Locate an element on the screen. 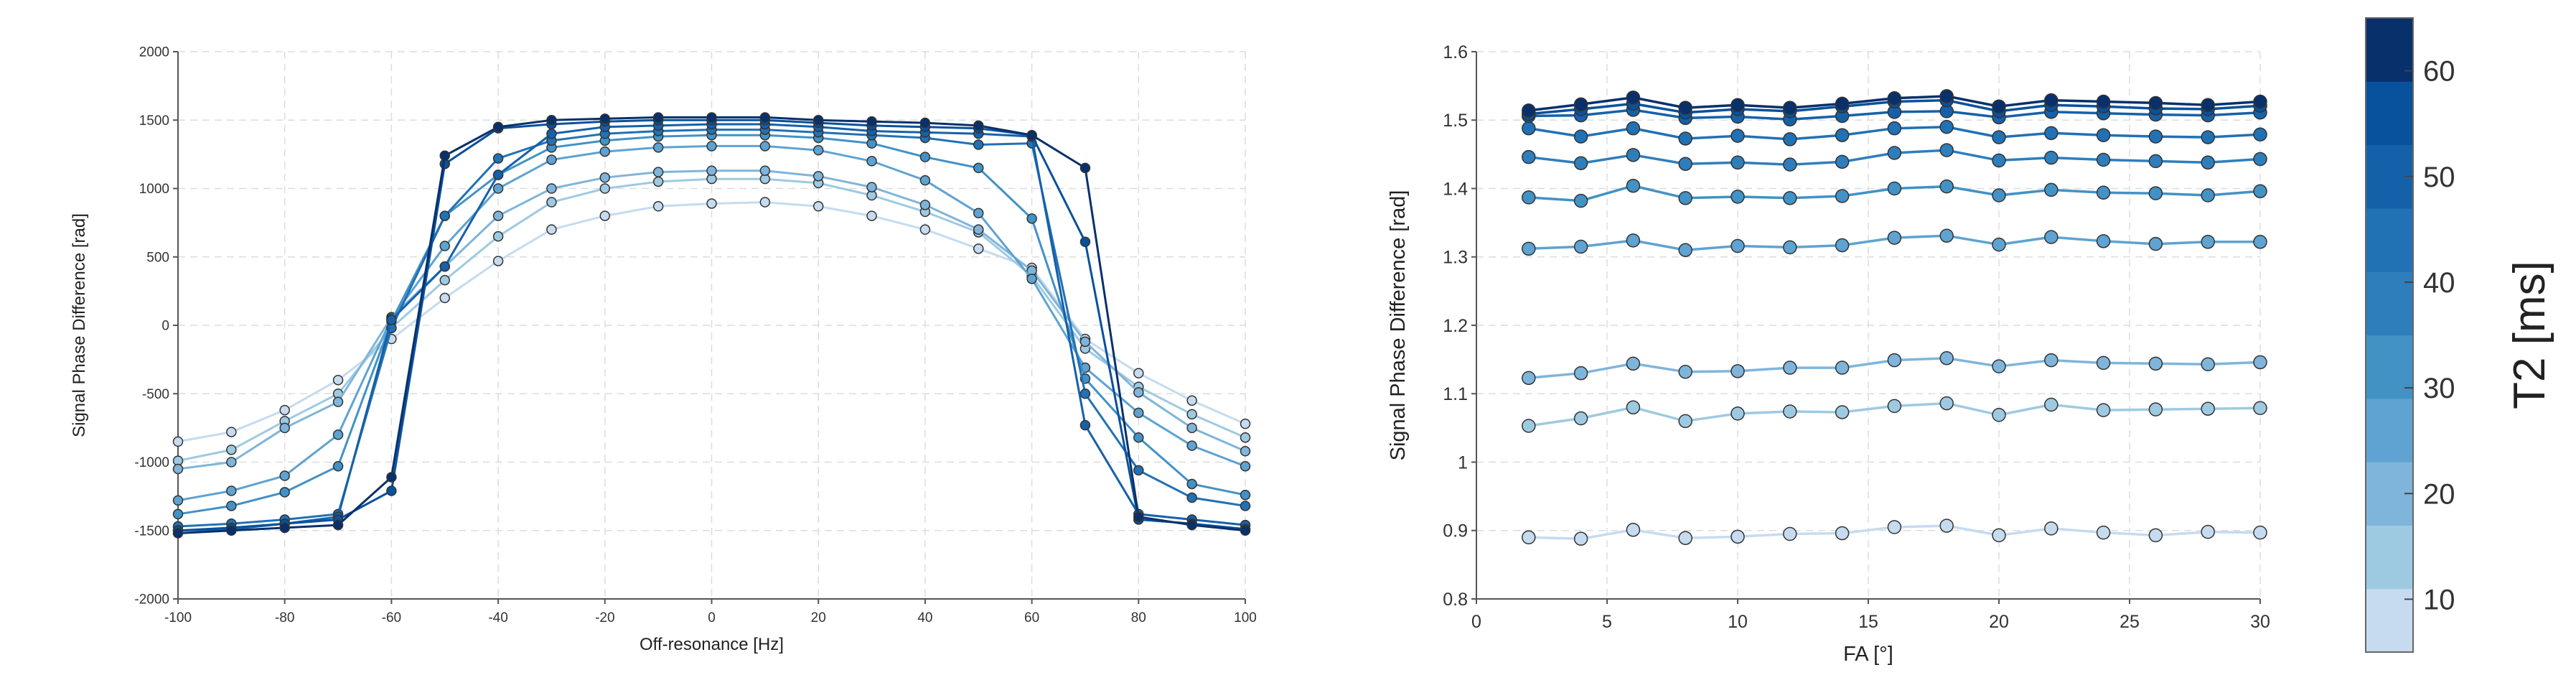 Image resolution: width=2576 pixels, height=693 pixels. colorbar-tick-label: 50 is located at coordinates (2439, 177).